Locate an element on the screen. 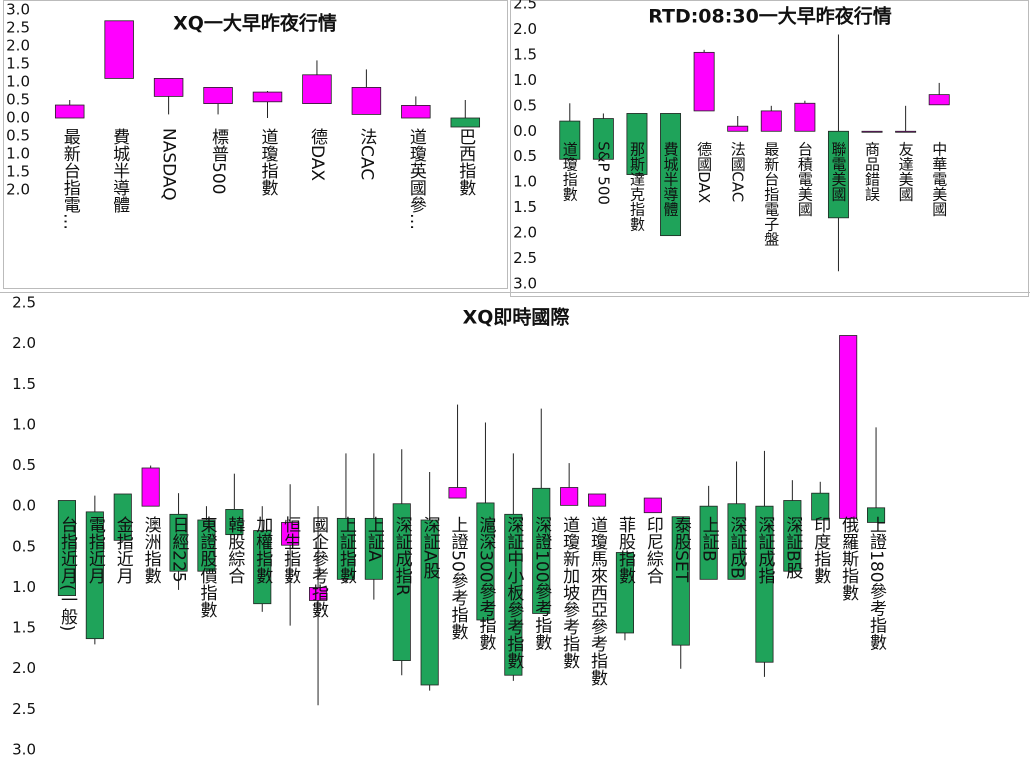 Image resolution: width=1030 pixels, height=761 pixels. category-label: 印尼綜合 is located at coordinates (653, 550).